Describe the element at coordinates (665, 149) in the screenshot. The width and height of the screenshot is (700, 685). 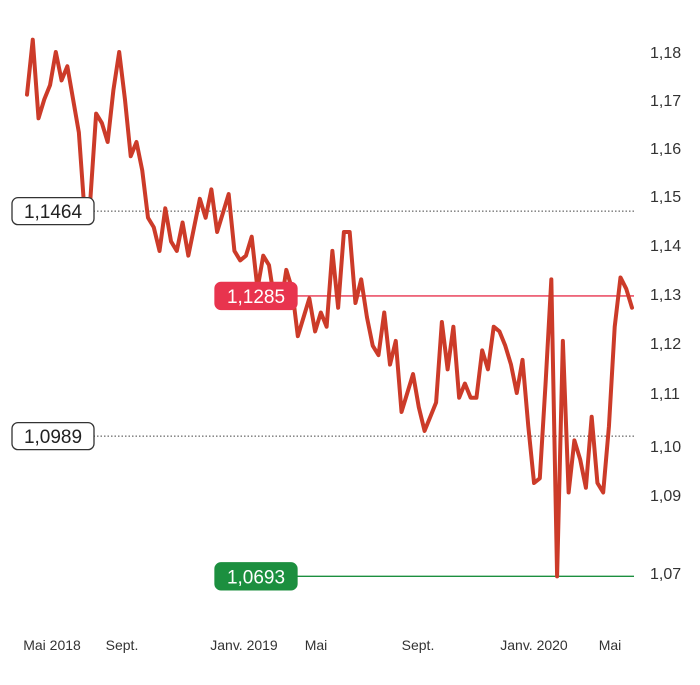
I see `y-tick-label: 1,16` at that location.